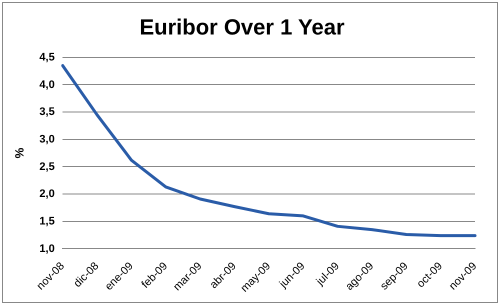 The height and width of the screenshot is (305, 500). I want to click on y-tick-label: 4,5, so click(47, 57).